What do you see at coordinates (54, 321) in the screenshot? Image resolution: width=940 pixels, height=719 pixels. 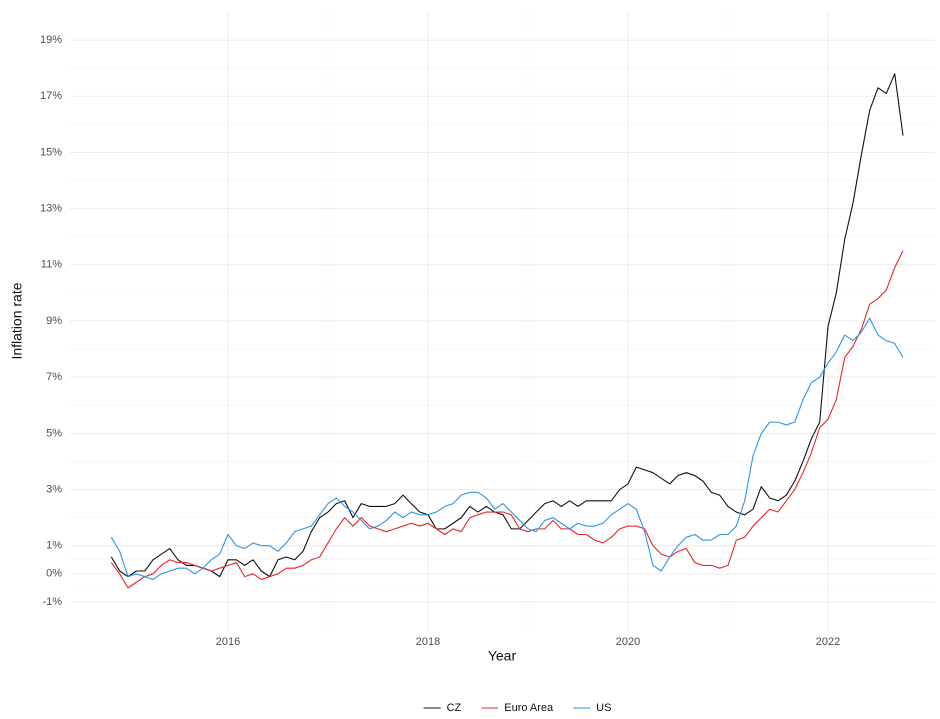 I see `y-tick-label: 9%` at bounding box center [54, 321].